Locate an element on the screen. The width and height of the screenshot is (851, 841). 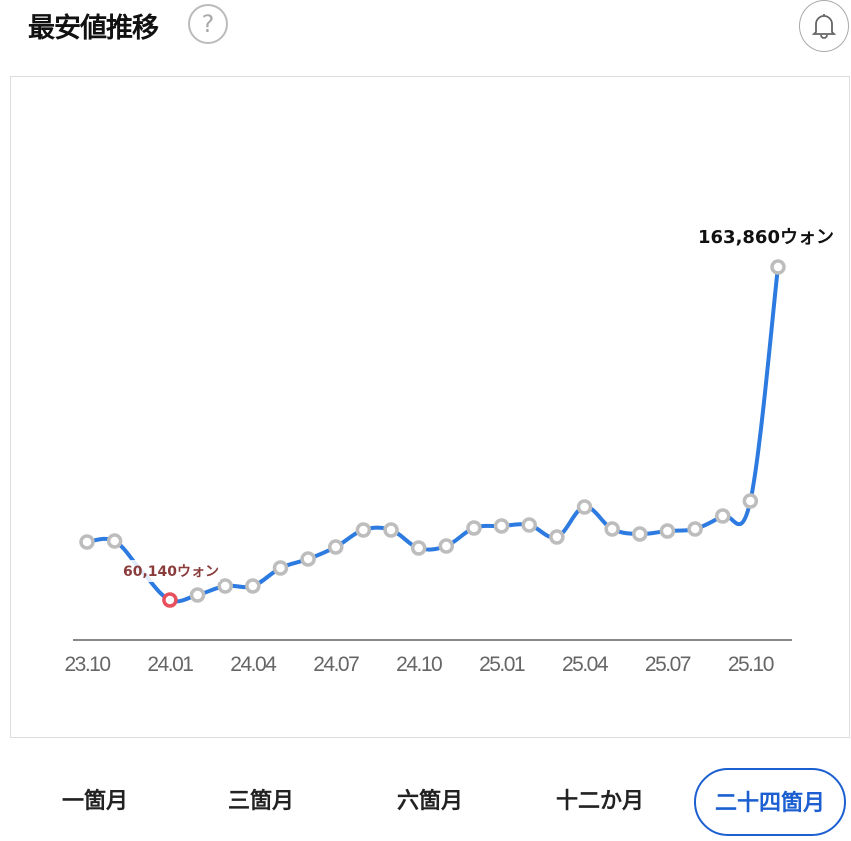
period-tabs: 一箇月 三箇月 六箇月 十二か月 二十四箇月 is located at coordinates (425, 803).